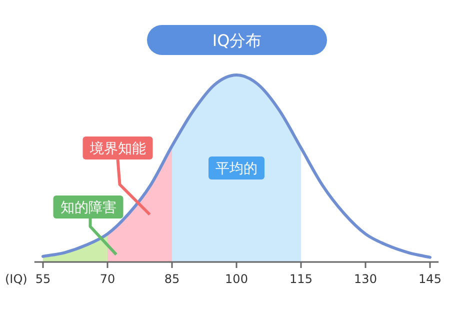 The height and width of the screenshot is (335, 450). What do you see at coordinates (301, 279) in the screenshot?
I see `x-tick-label: 115` at bounding box center [301, 279].